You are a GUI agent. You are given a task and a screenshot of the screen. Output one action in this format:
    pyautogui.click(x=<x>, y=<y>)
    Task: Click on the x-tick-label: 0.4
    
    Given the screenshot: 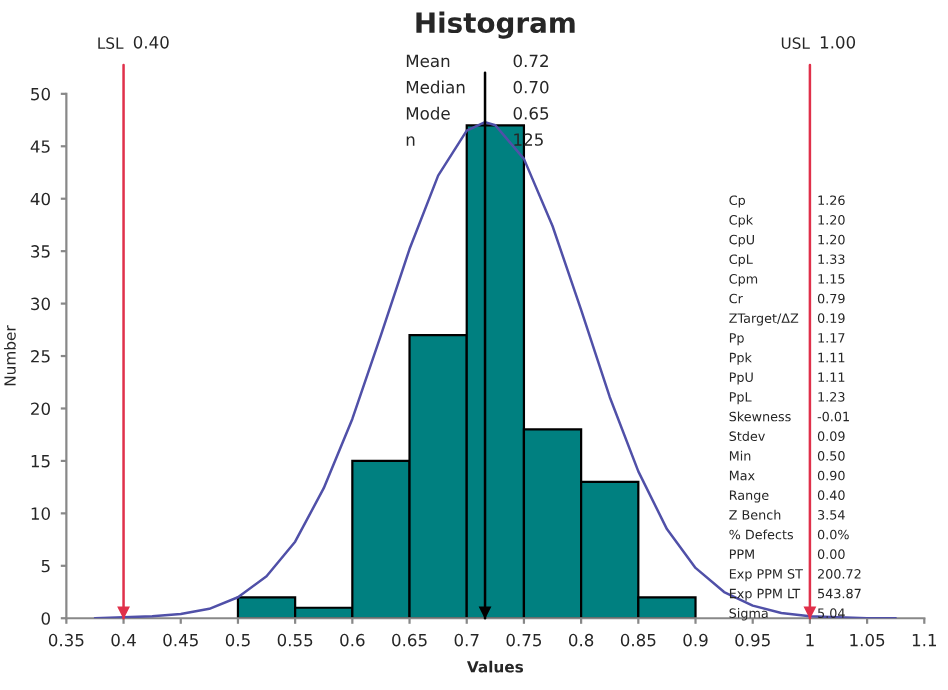 What is the action you would take?
    pyautogui.click(x=123, y=640)
    